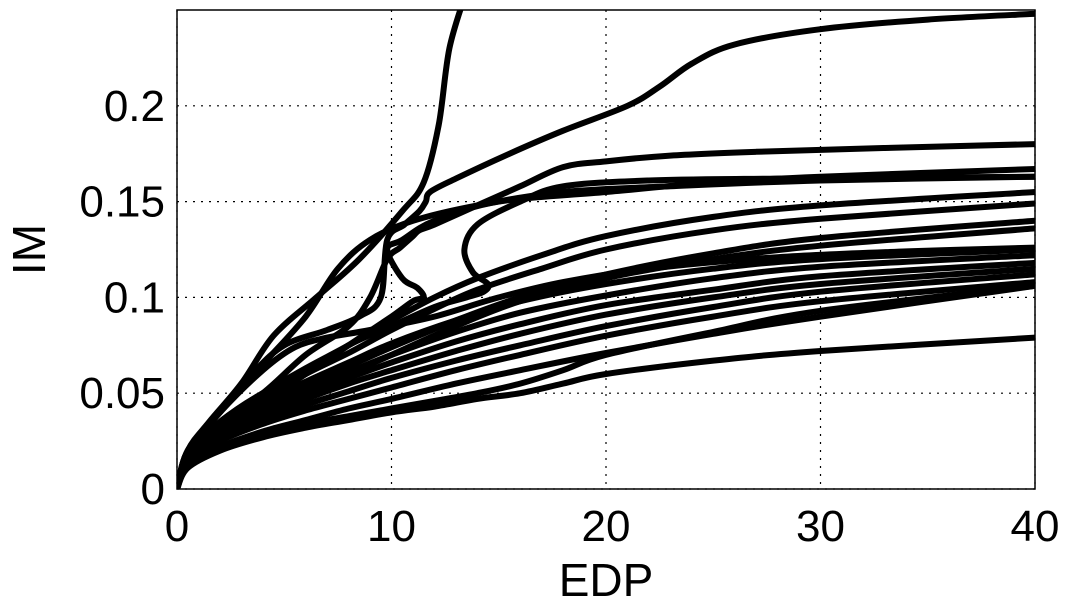 This screenshot has width=1073, height=606. I want to click on x-tick-label: 40, so click(1035, 526).